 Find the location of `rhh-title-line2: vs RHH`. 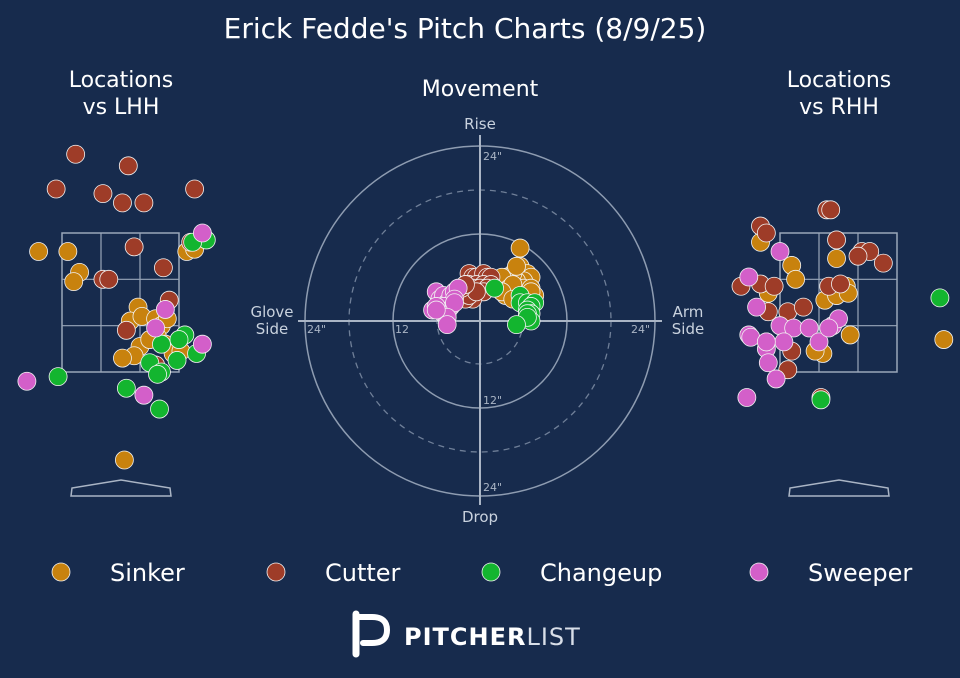

rhh-title-line2: vs RHH is located at coordinates (839, 107).